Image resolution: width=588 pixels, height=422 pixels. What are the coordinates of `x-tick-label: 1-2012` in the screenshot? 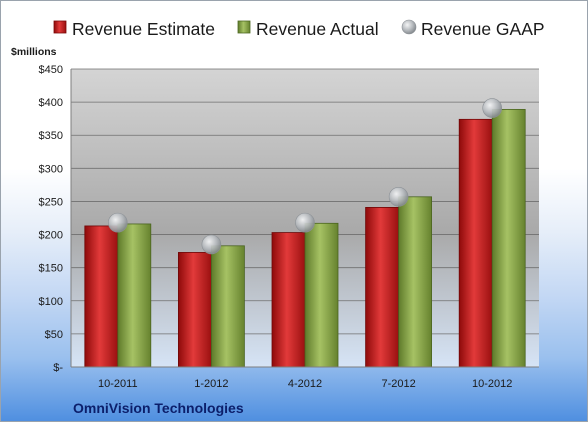 It's located at (211, 384).